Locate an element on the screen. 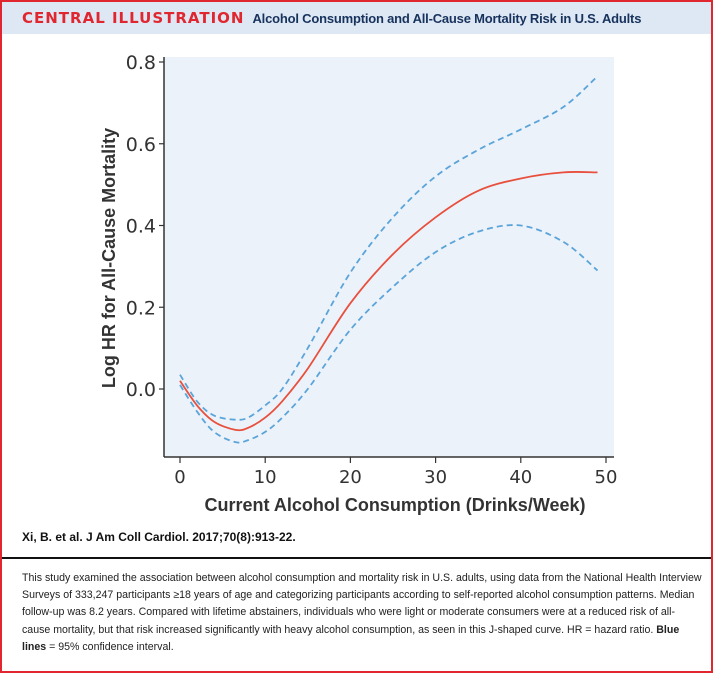 The width and height of the screenshot is (713, 673). x-tick-label: 50 is located at coordinates (606, 477).